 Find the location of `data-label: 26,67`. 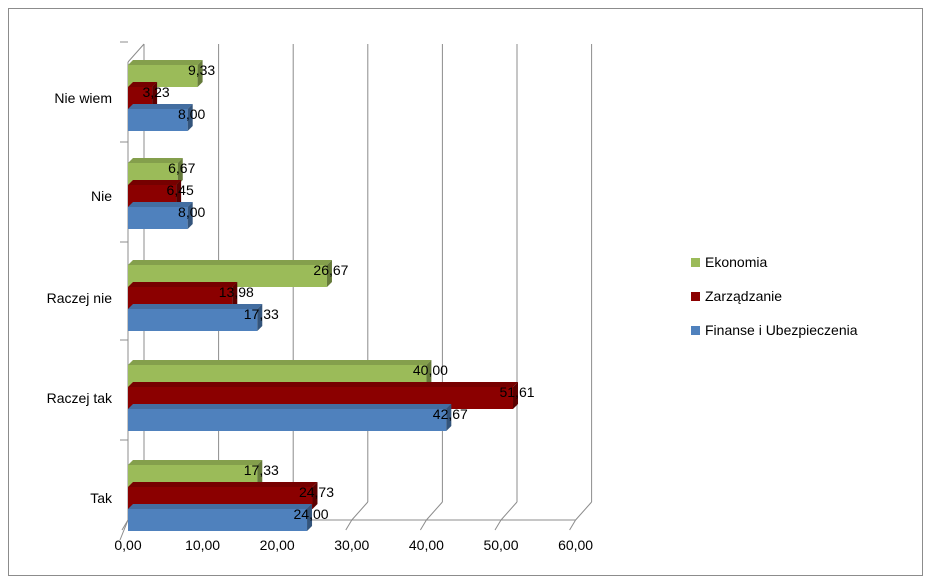

data-label: 26,67 is located at coordinates (330, 270).